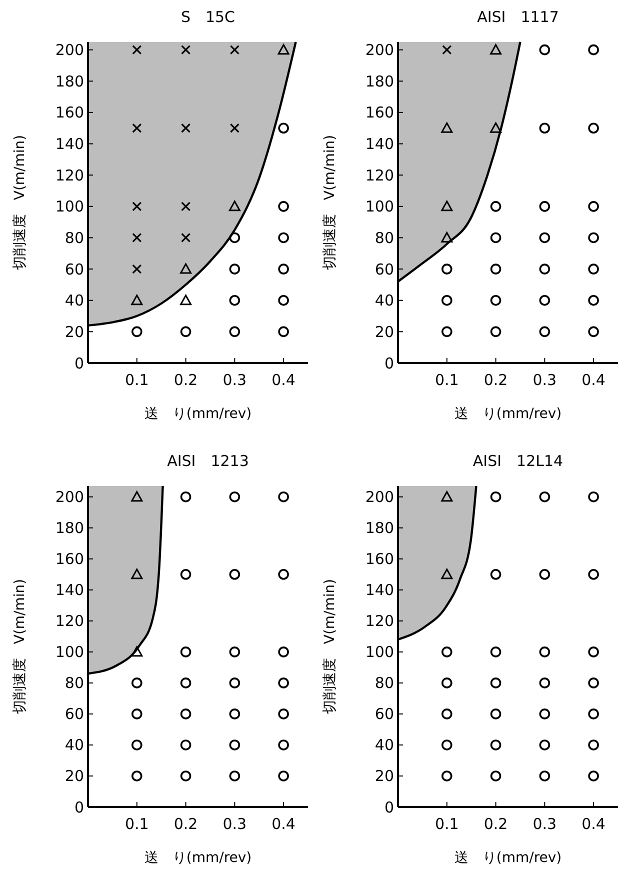 Image resolution: width=621 pixels, height=875 pixels. I want to click on x-tick-label: 0.2, so click(496, 824).